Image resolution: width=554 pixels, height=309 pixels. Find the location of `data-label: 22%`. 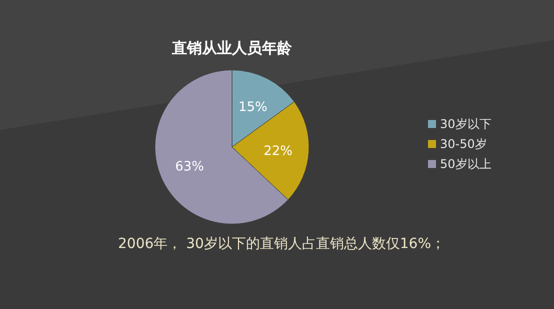

data-label: 22% is located at coordinates (278, 151).